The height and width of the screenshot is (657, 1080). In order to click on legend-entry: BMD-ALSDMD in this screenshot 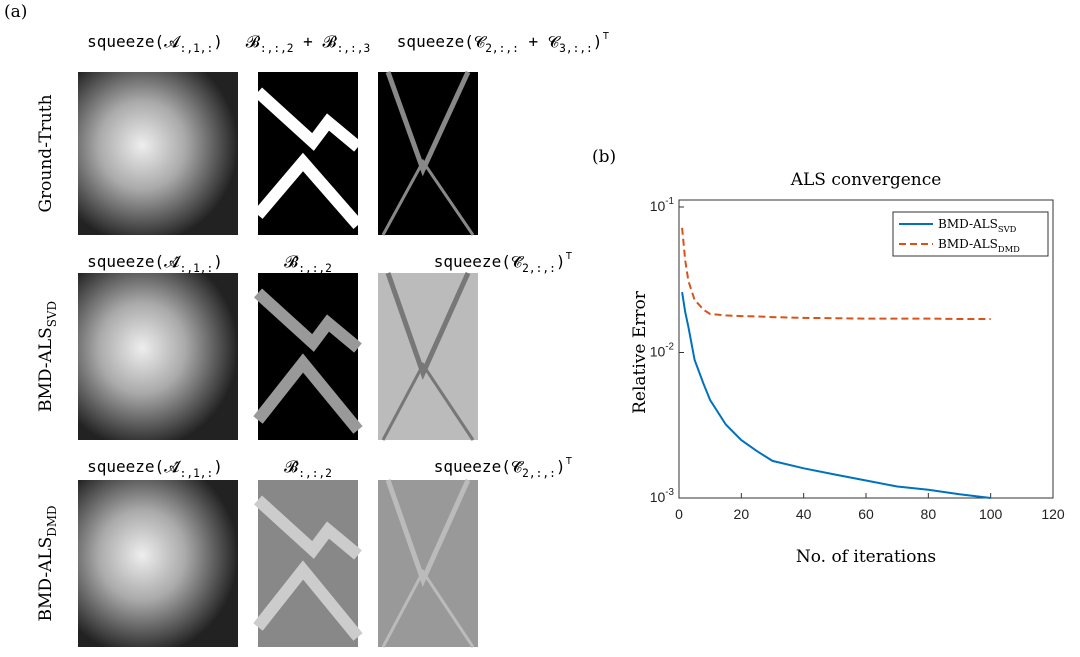, I will do `click(979, 245)`.